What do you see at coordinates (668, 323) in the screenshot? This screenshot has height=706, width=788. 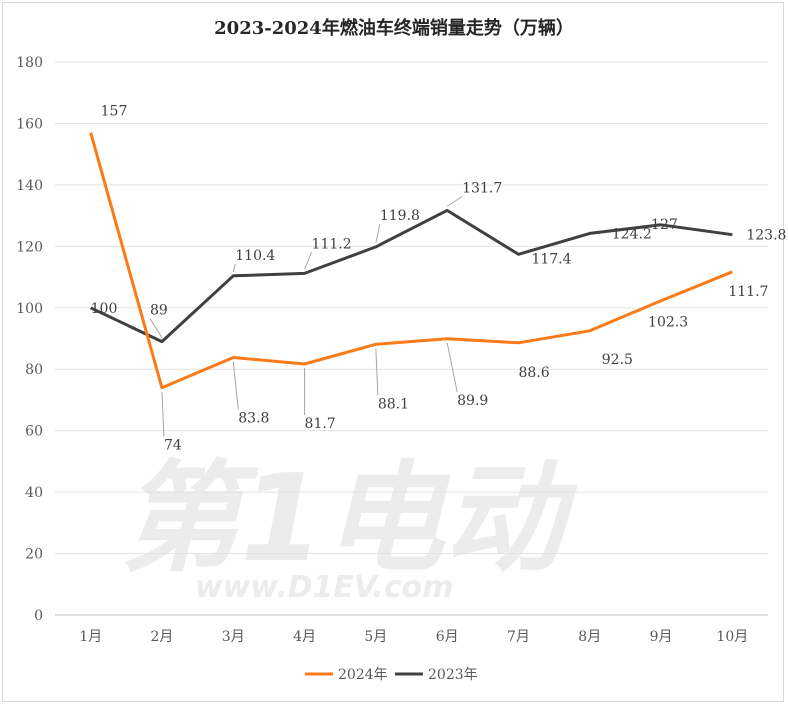 I see `data-label: 102.3` at bounding box center [668, 323].